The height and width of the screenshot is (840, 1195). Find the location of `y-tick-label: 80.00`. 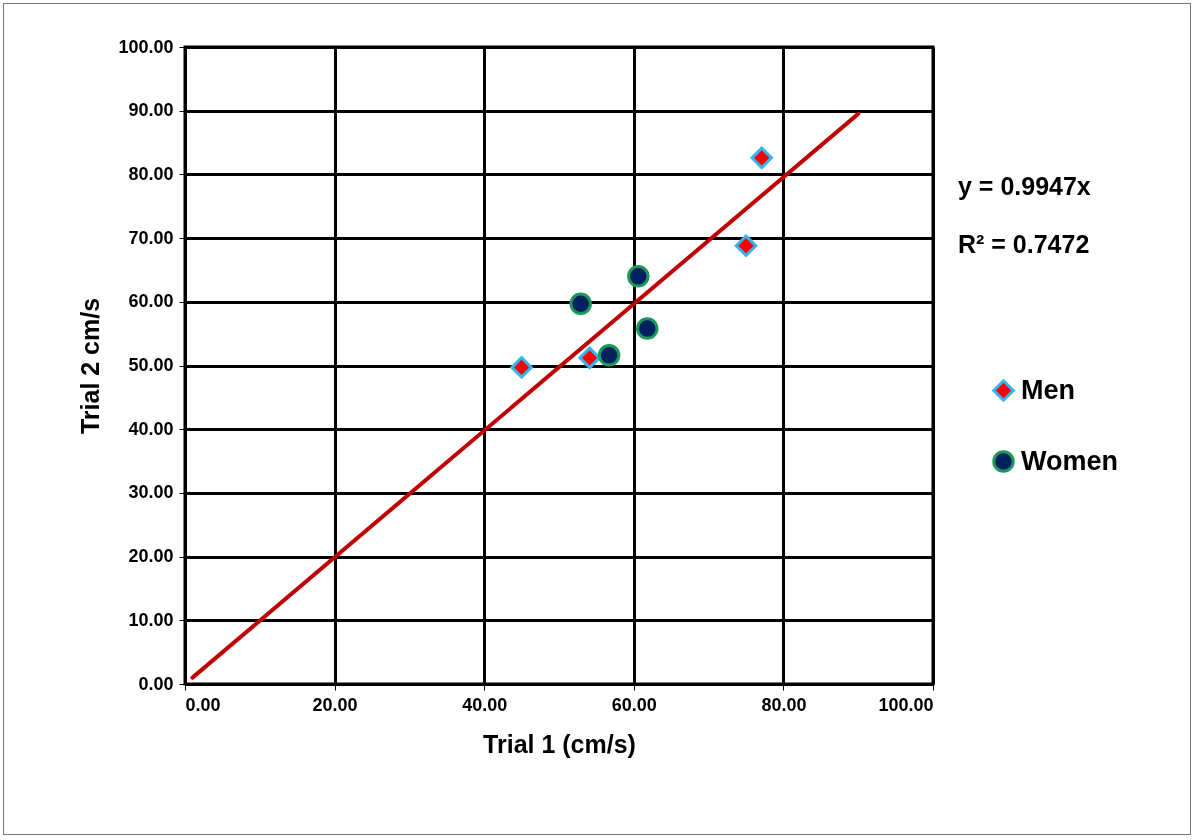

y-tick-label: 80.00 is located at coordinates (151, 173).